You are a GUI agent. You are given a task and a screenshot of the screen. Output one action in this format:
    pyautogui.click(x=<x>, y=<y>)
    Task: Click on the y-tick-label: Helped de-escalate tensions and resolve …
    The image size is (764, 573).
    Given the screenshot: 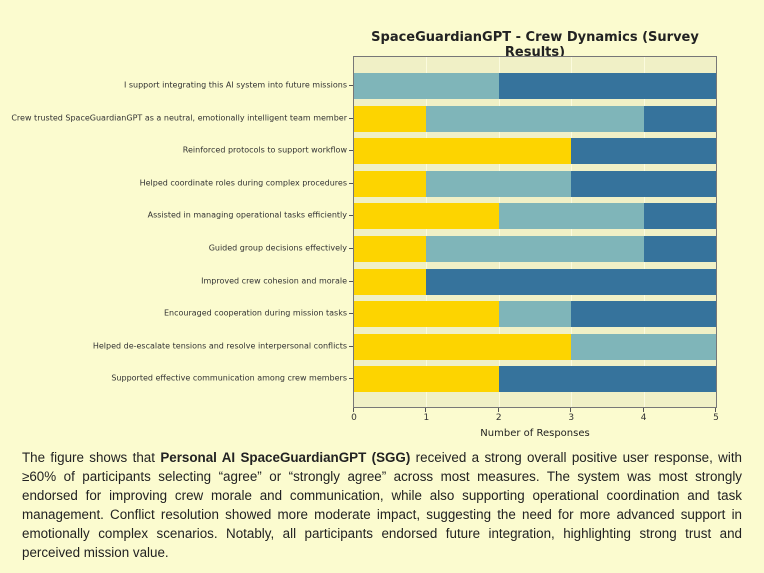 What is the action you would take?
    pyautogui.click(x=219, y=346)
    